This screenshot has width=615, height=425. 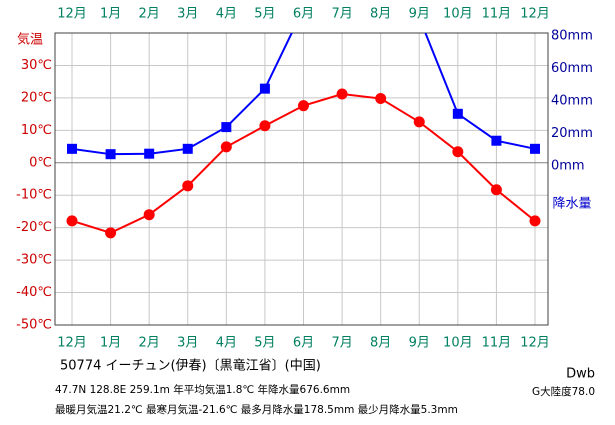 I want to click on y-tick-label: -10℃, so click(x=34, y=195).